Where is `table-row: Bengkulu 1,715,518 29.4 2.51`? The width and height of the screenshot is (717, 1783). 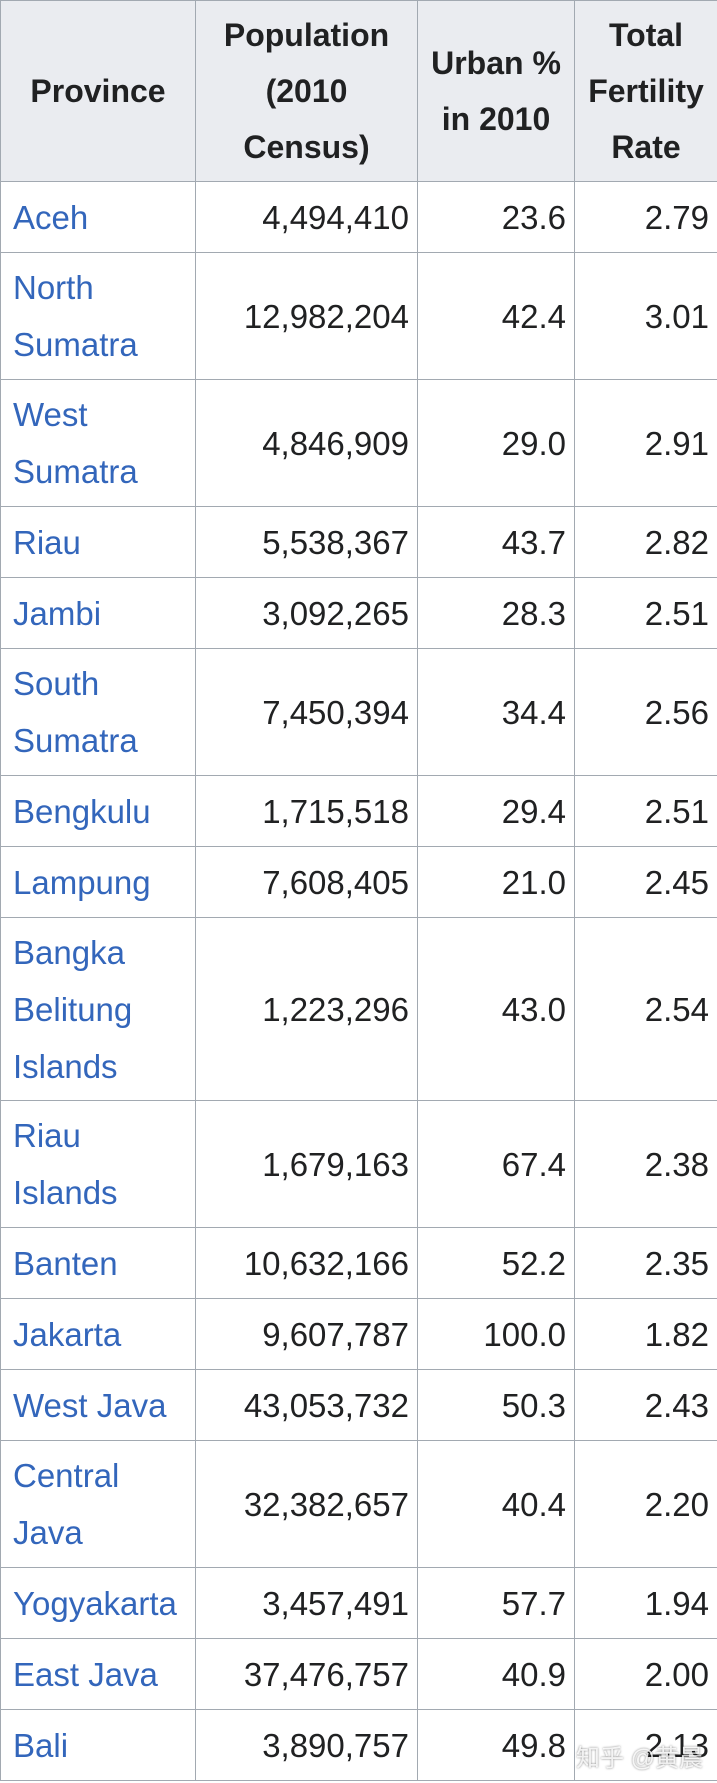
table-row: Bengkulu 1,715,518 29.4 2.51 is located at coordinates (358, 811).